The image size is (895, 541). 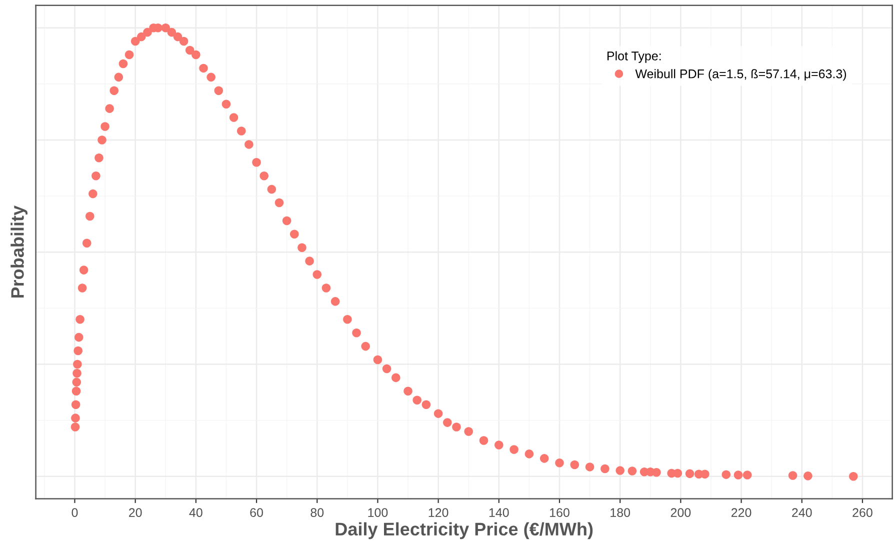 What do you see at coordinates (464, 531) in the screenshot?
I see `x-axis-title: Daily Electricity Price (€/MWh)` at bounding box center [464, 531].